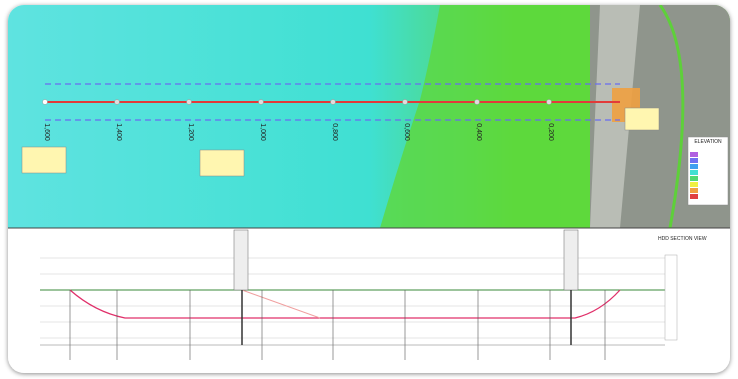 The image size is (738, 379). Describe the element at coordinates (281, 304) in the screenshot. I see `bore-aux` at that location.